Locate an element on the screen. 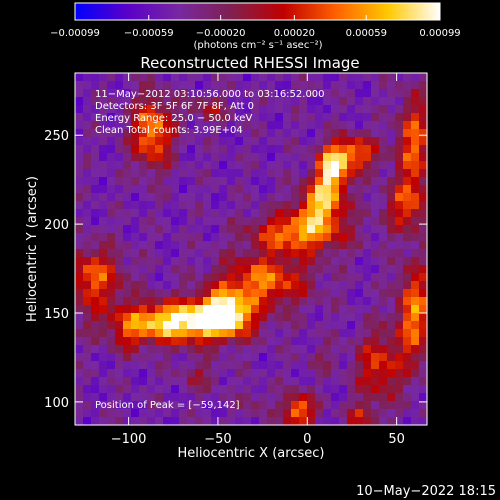 The image size is (500, 500). colorbar-gradient is located at coordinates (257, 11).